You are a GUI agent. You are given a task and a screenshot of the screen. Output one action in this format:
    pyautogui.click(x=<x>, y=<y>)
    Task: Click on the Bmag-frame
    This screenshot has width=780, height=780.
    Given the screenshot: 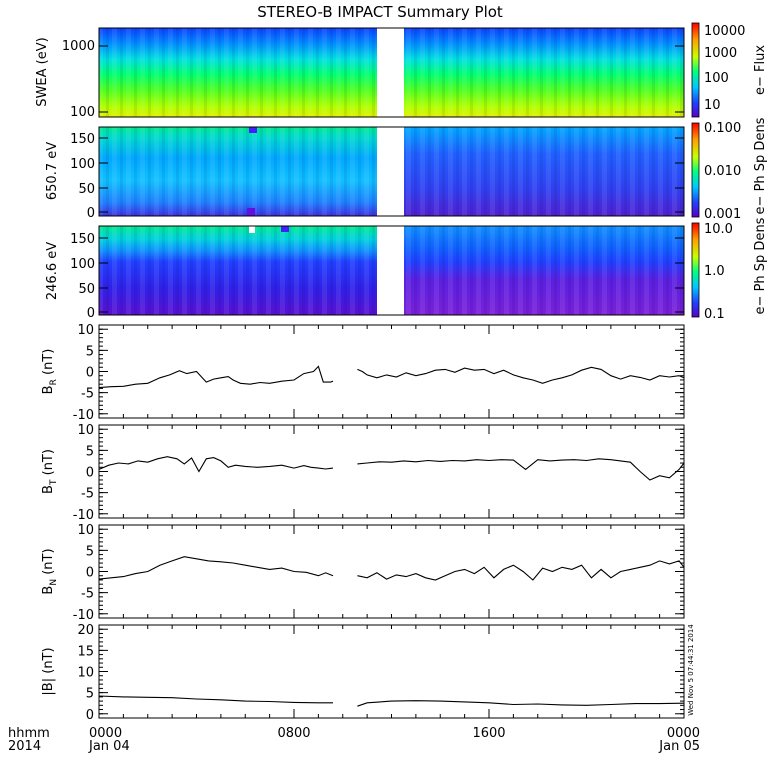 What is the action you would take?
    pyautogui.click(x=391, y=671)
    